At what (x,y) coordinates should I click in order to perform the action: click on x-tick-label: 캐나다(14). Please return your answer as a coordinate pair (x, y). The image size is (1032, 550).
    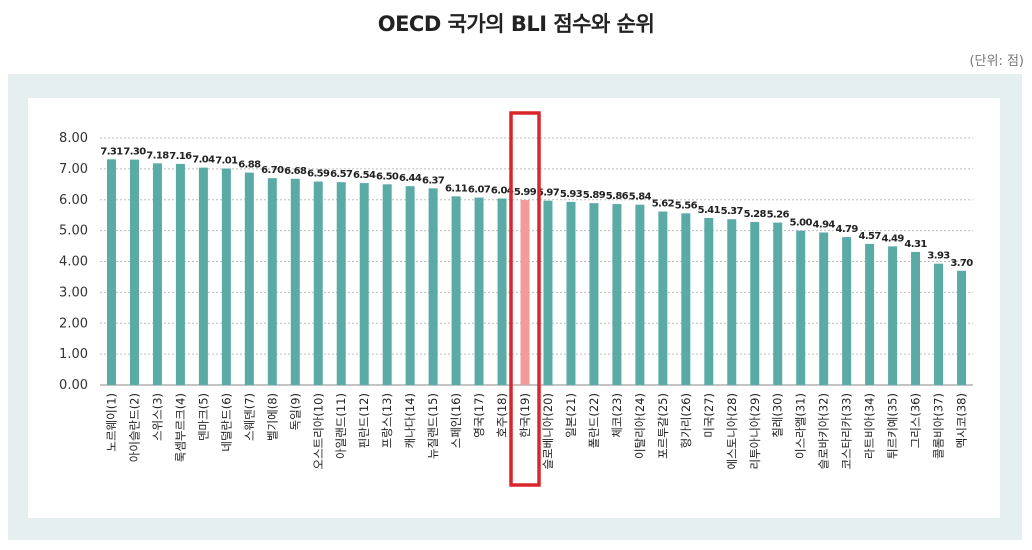
    Looking at the image, I should click on (410, 420).